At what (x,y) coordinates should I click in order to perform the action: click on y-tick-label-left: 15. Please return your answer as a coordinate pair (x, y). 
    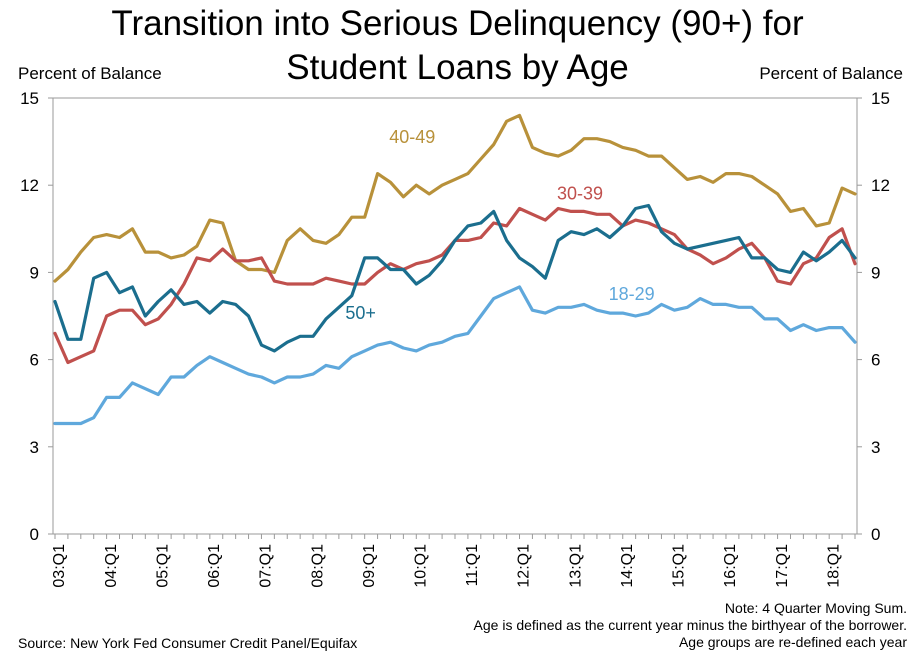
    Looking at the image, I should click on (29, 98).